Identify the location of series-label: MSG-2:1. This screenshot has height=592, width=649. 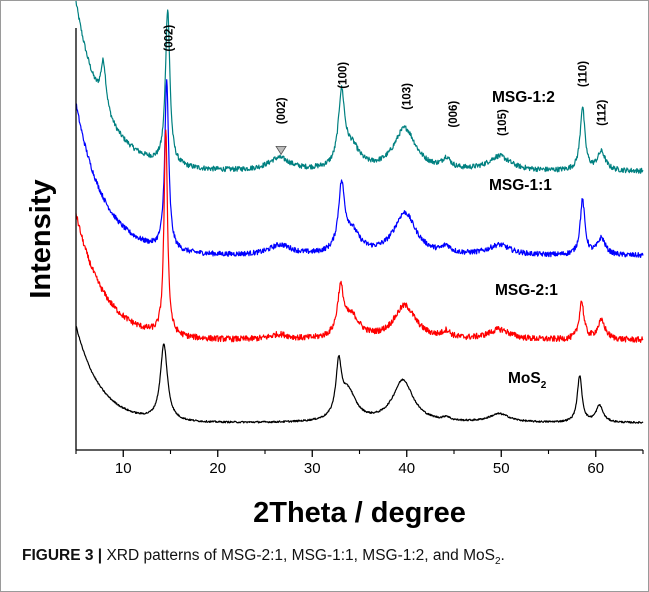
(526, 290).